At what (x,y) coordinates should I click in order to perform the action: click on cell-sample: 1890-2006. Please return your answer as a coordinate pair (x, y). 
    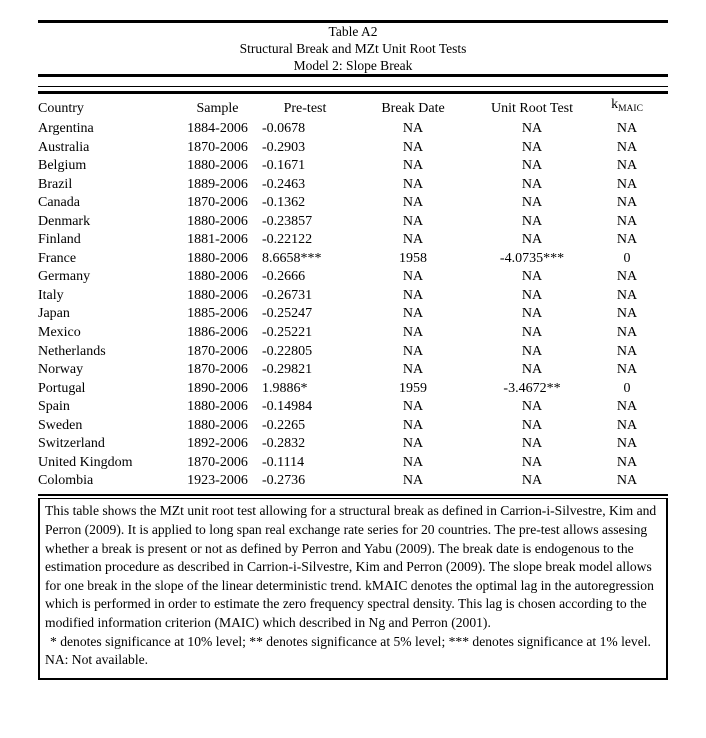
    Looking at the image, I should click on (217, 388).